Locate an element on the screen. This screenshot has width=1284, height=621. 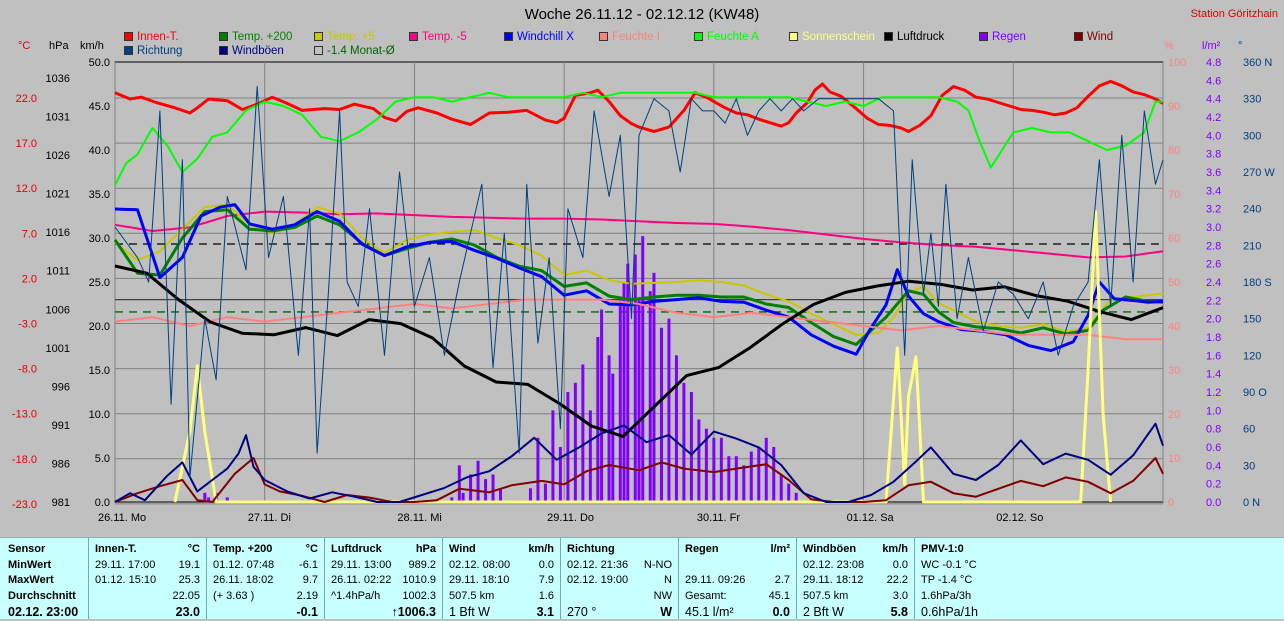
tick-rain: 0.8 is located at coordinates (1213, 430).